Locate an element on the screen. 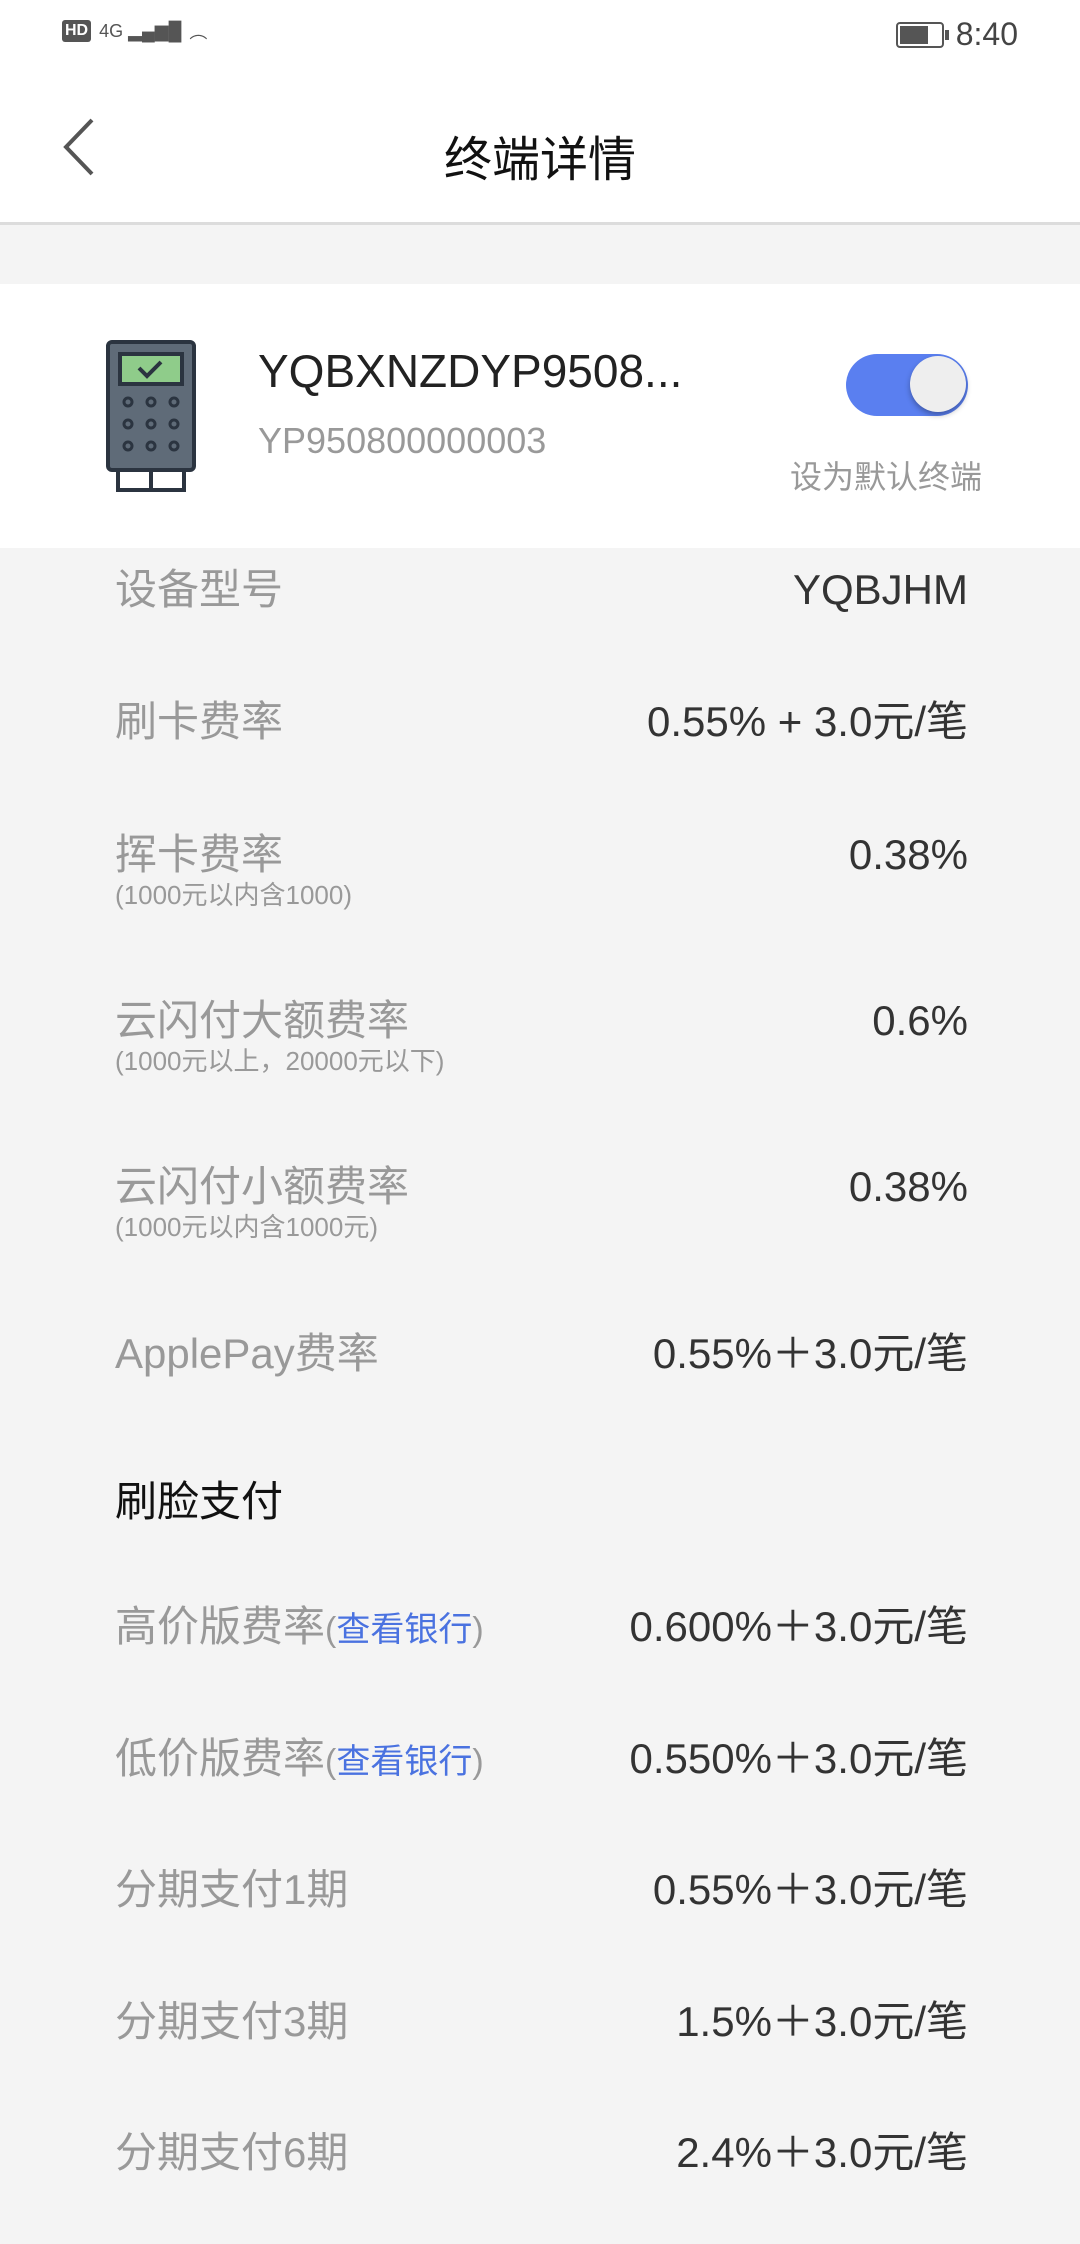 The image size is (1080, 2244). row-label-text: 低价版费率 is located at coordinates (220, 1758).